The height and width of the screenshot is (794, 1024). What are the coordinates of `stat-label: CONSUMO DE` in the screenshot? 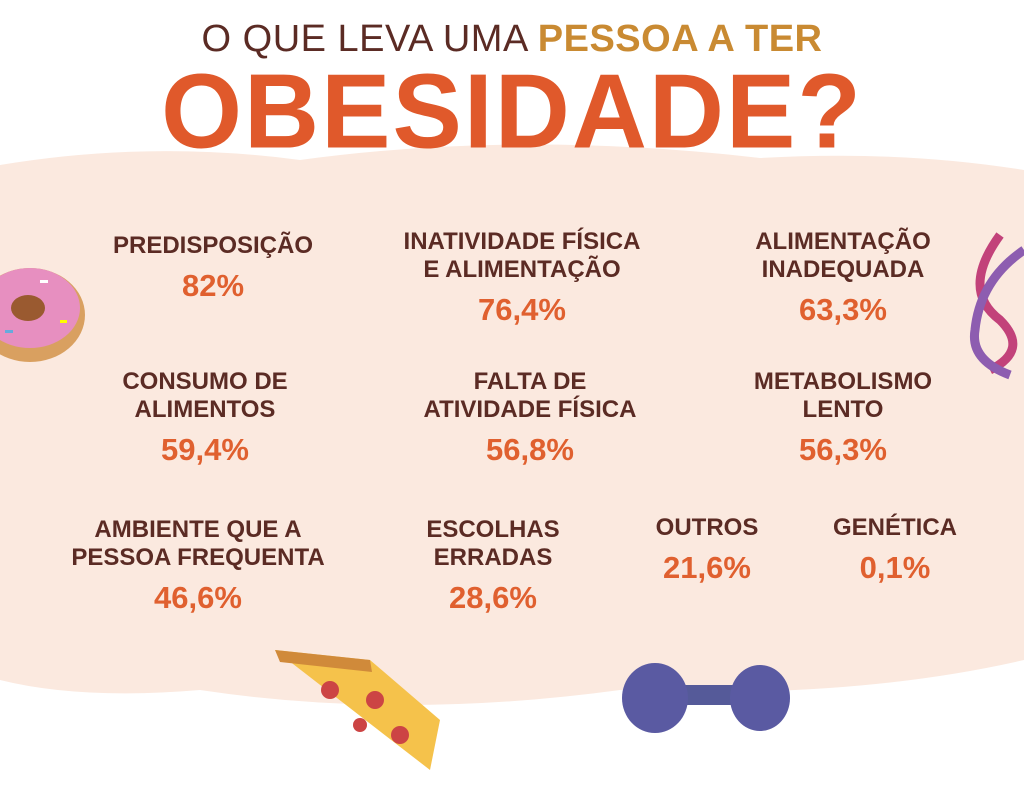 It's located at (205, 381).